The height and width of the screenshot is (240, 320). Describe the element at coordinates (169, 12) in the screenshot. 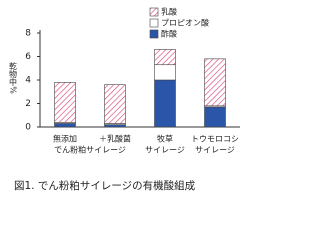

I see `legend-label: 乳酸` at that location.